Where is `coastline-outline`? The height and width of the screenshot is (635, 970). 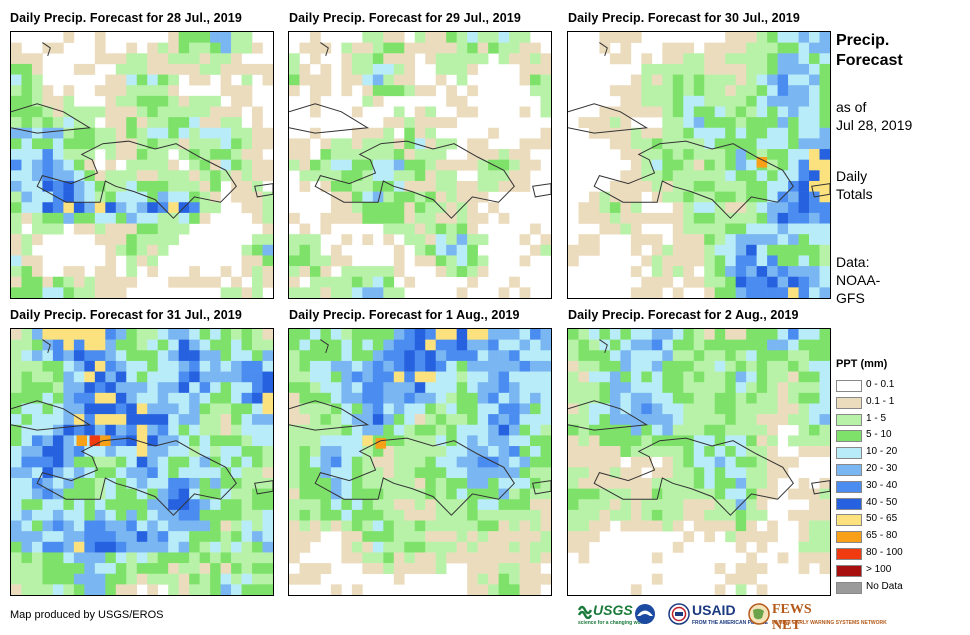 coastline-outline is located at coordinates (541, 190).